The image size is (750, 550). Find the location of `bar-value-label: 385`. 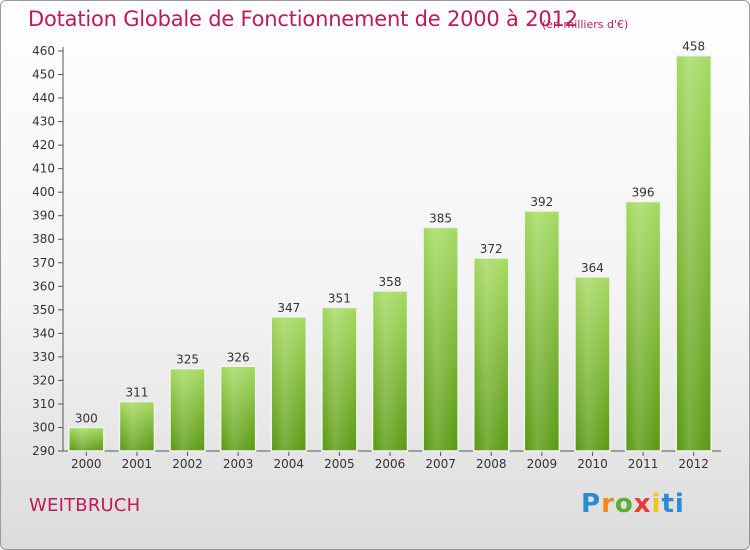

bar-value-label: 385 is located at coordinates (440, 218).